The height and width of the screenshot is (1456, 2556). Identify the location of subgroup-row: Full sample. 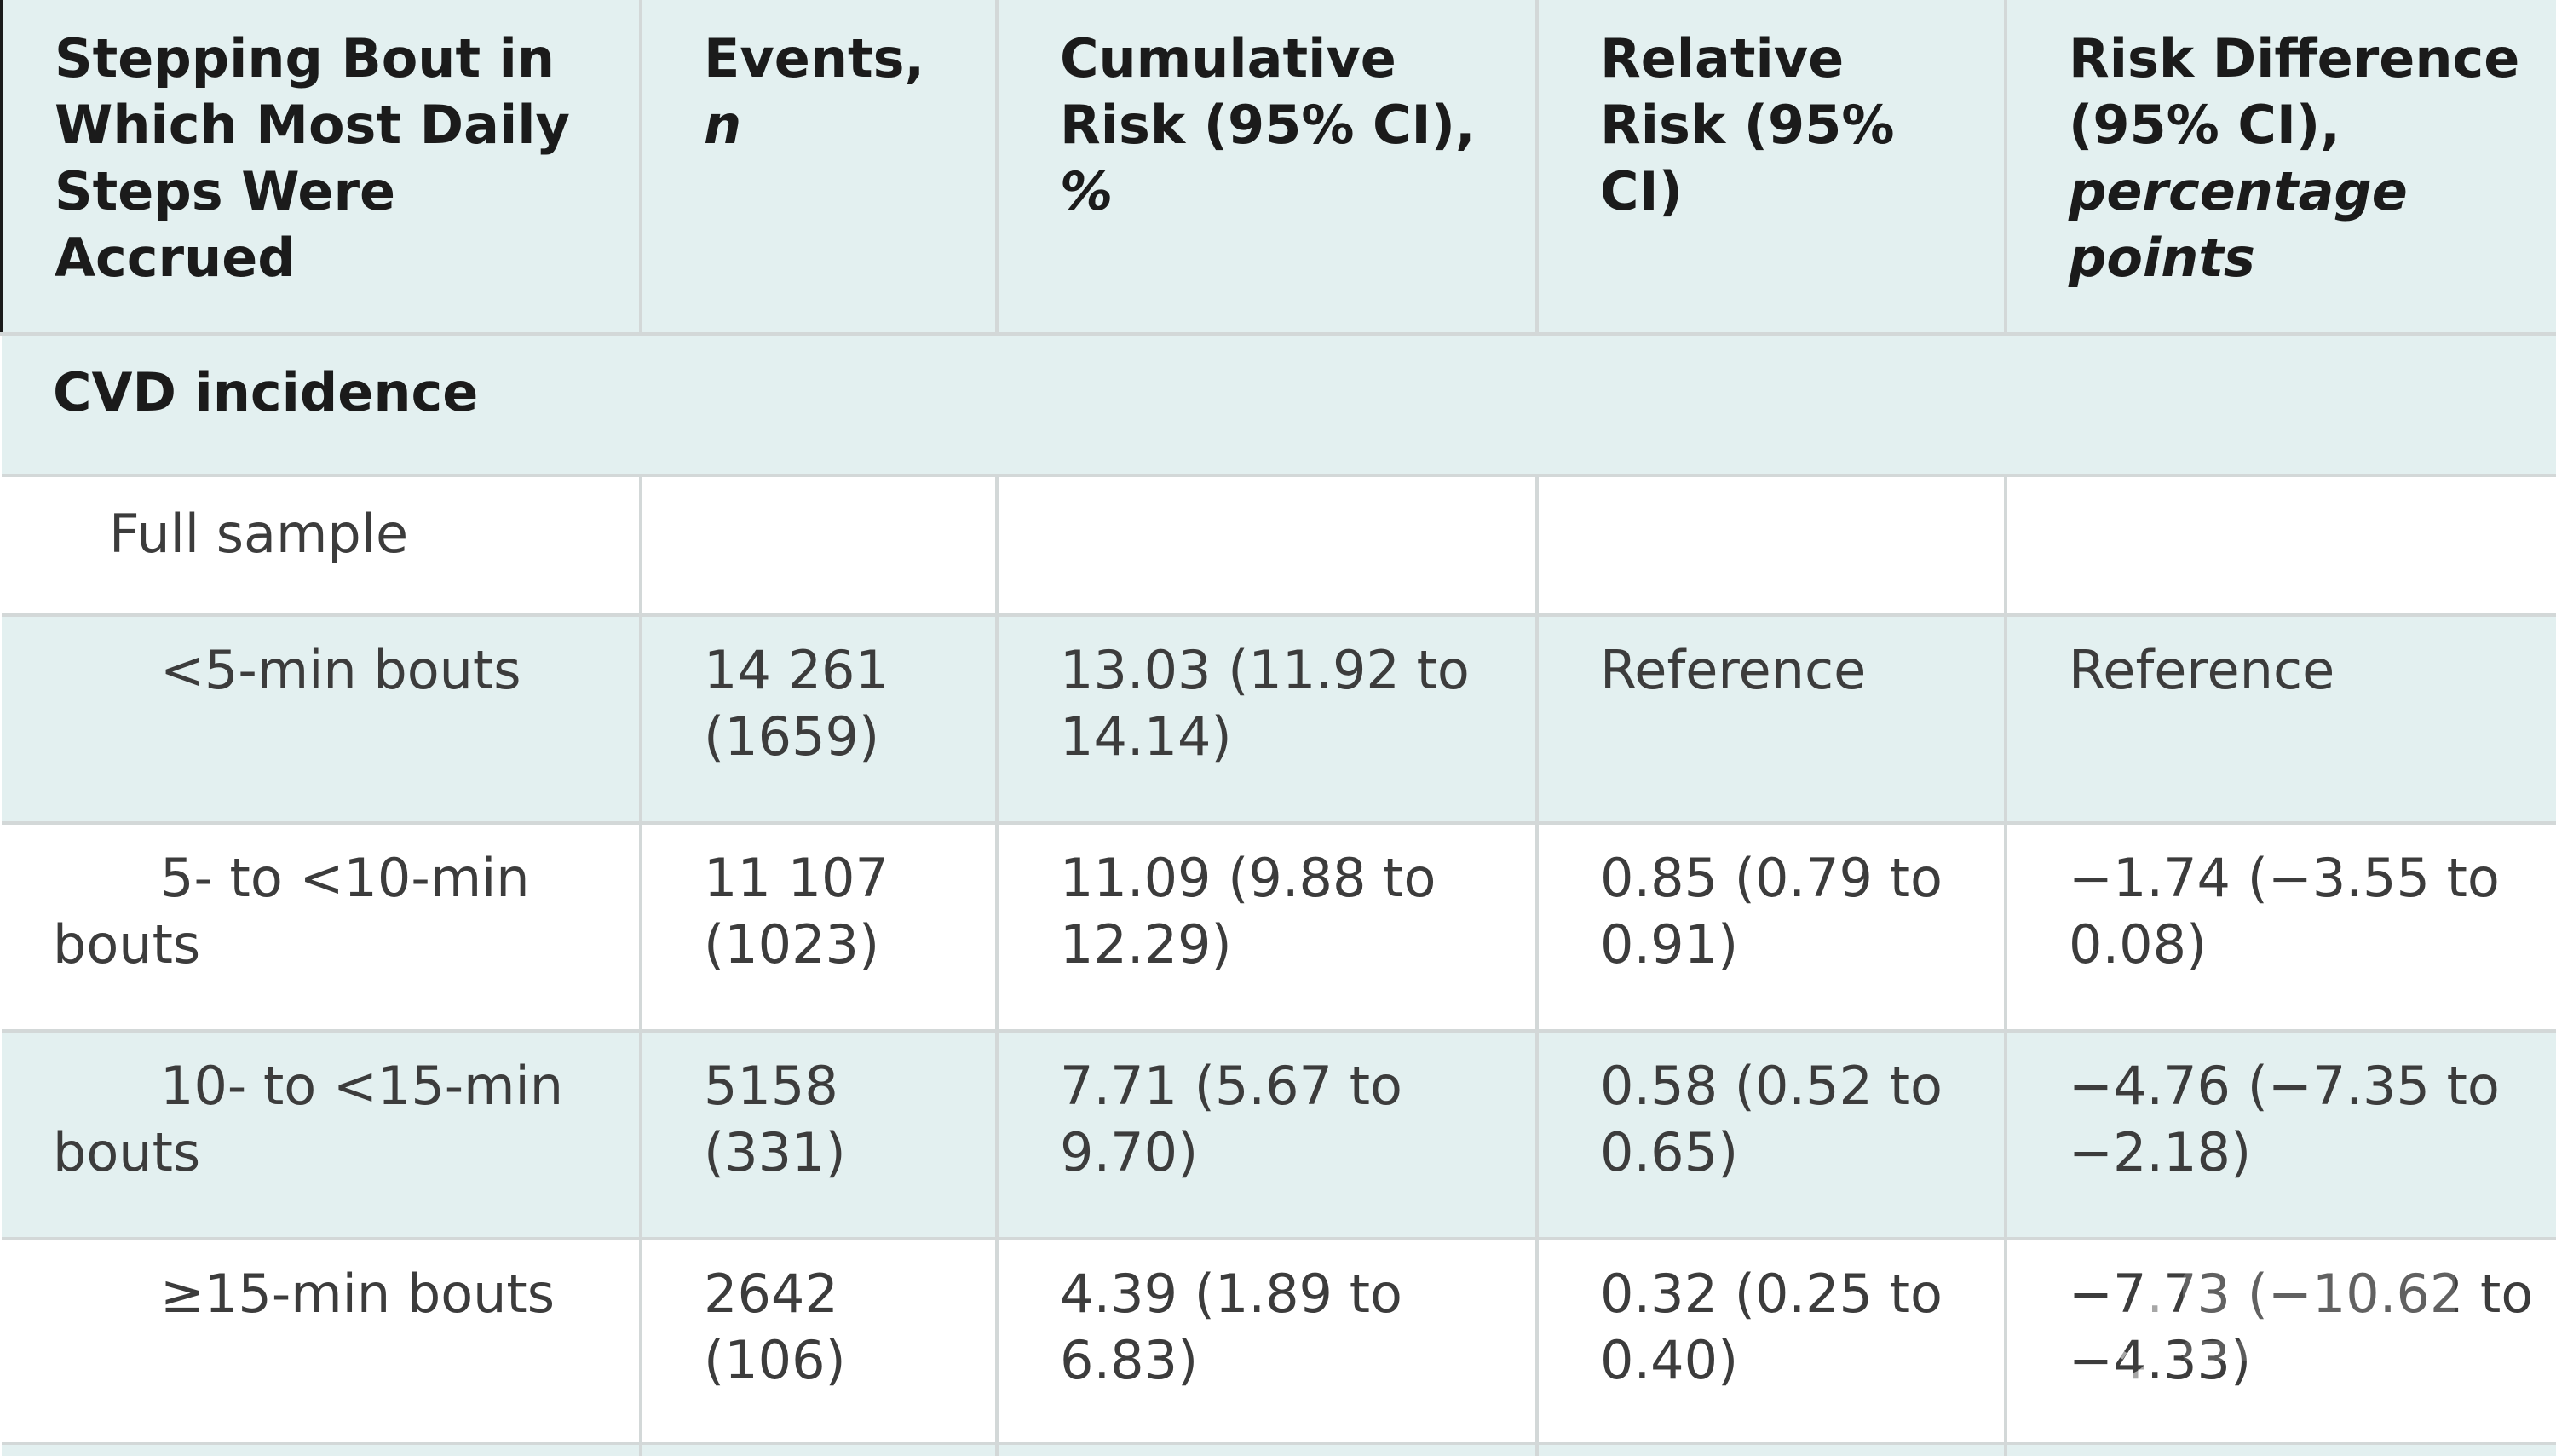
(1279, 546).